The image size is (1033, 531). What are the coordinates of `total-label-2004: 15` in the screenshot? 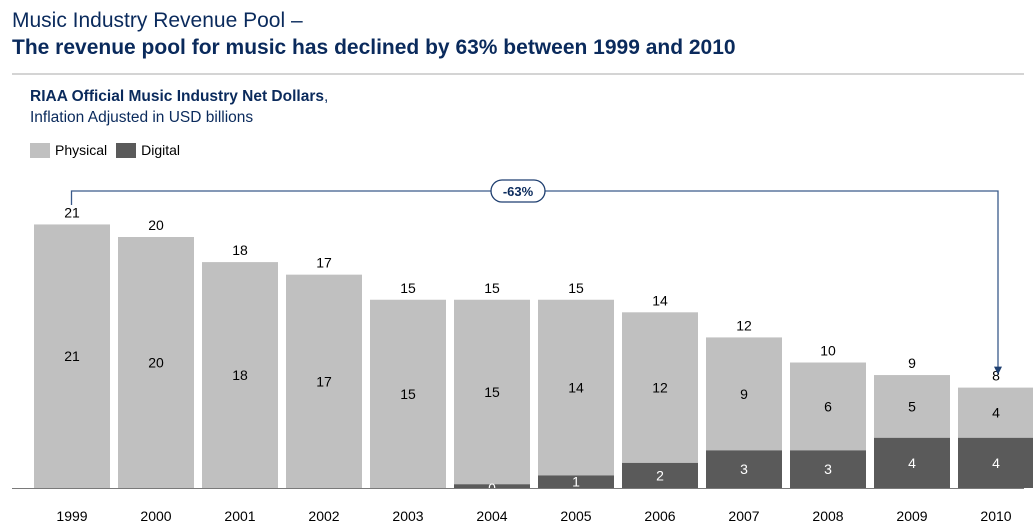 It's located at (492, 288).